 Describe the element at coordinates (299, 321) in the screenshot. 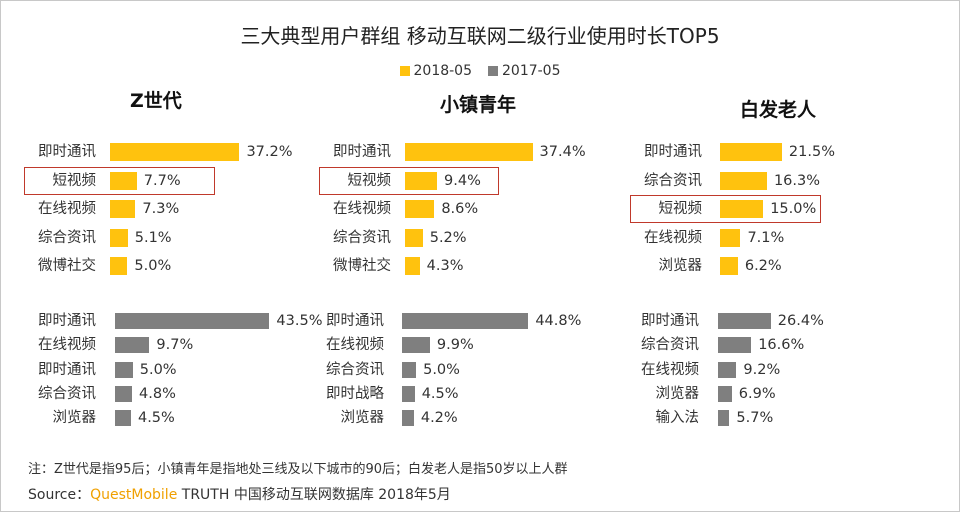

I see `value-label: 43.5%` at that location.